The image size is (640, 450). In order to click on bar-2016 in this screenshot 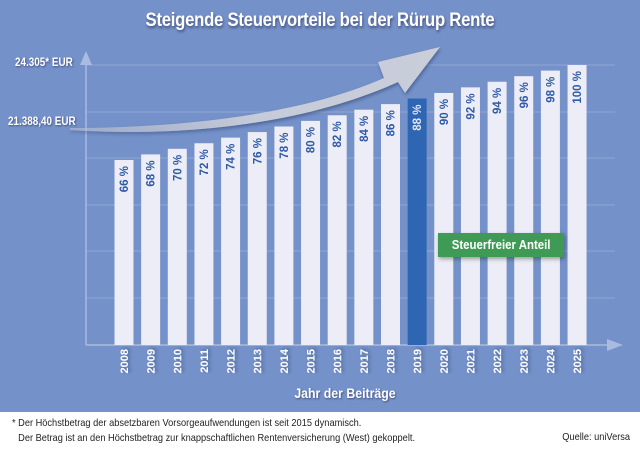, I will do `click(337, 230)`.